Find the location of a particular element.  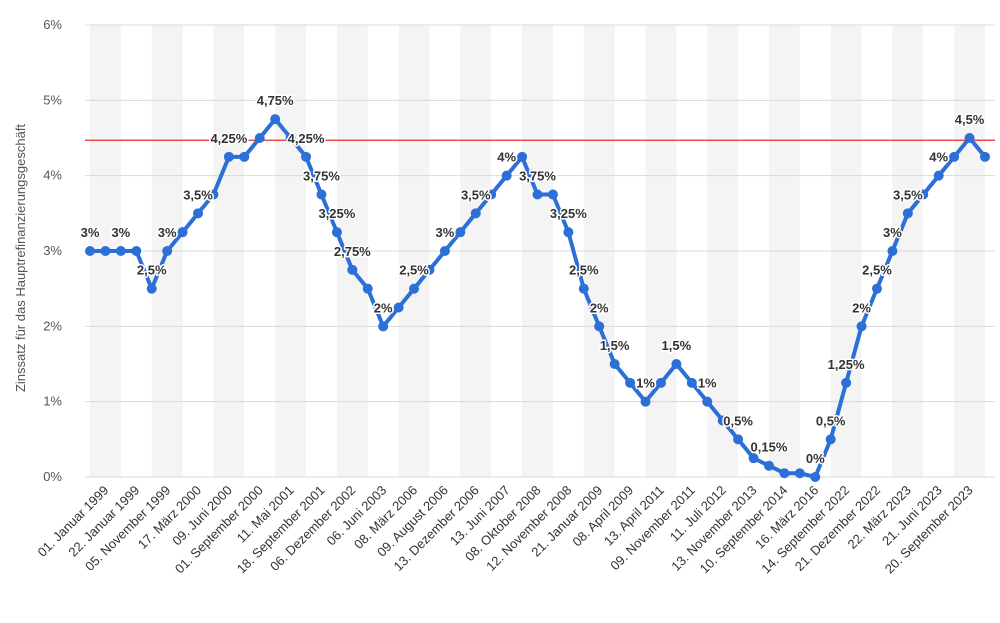

data-label: 2,75% is located at coordinates (352, 251).